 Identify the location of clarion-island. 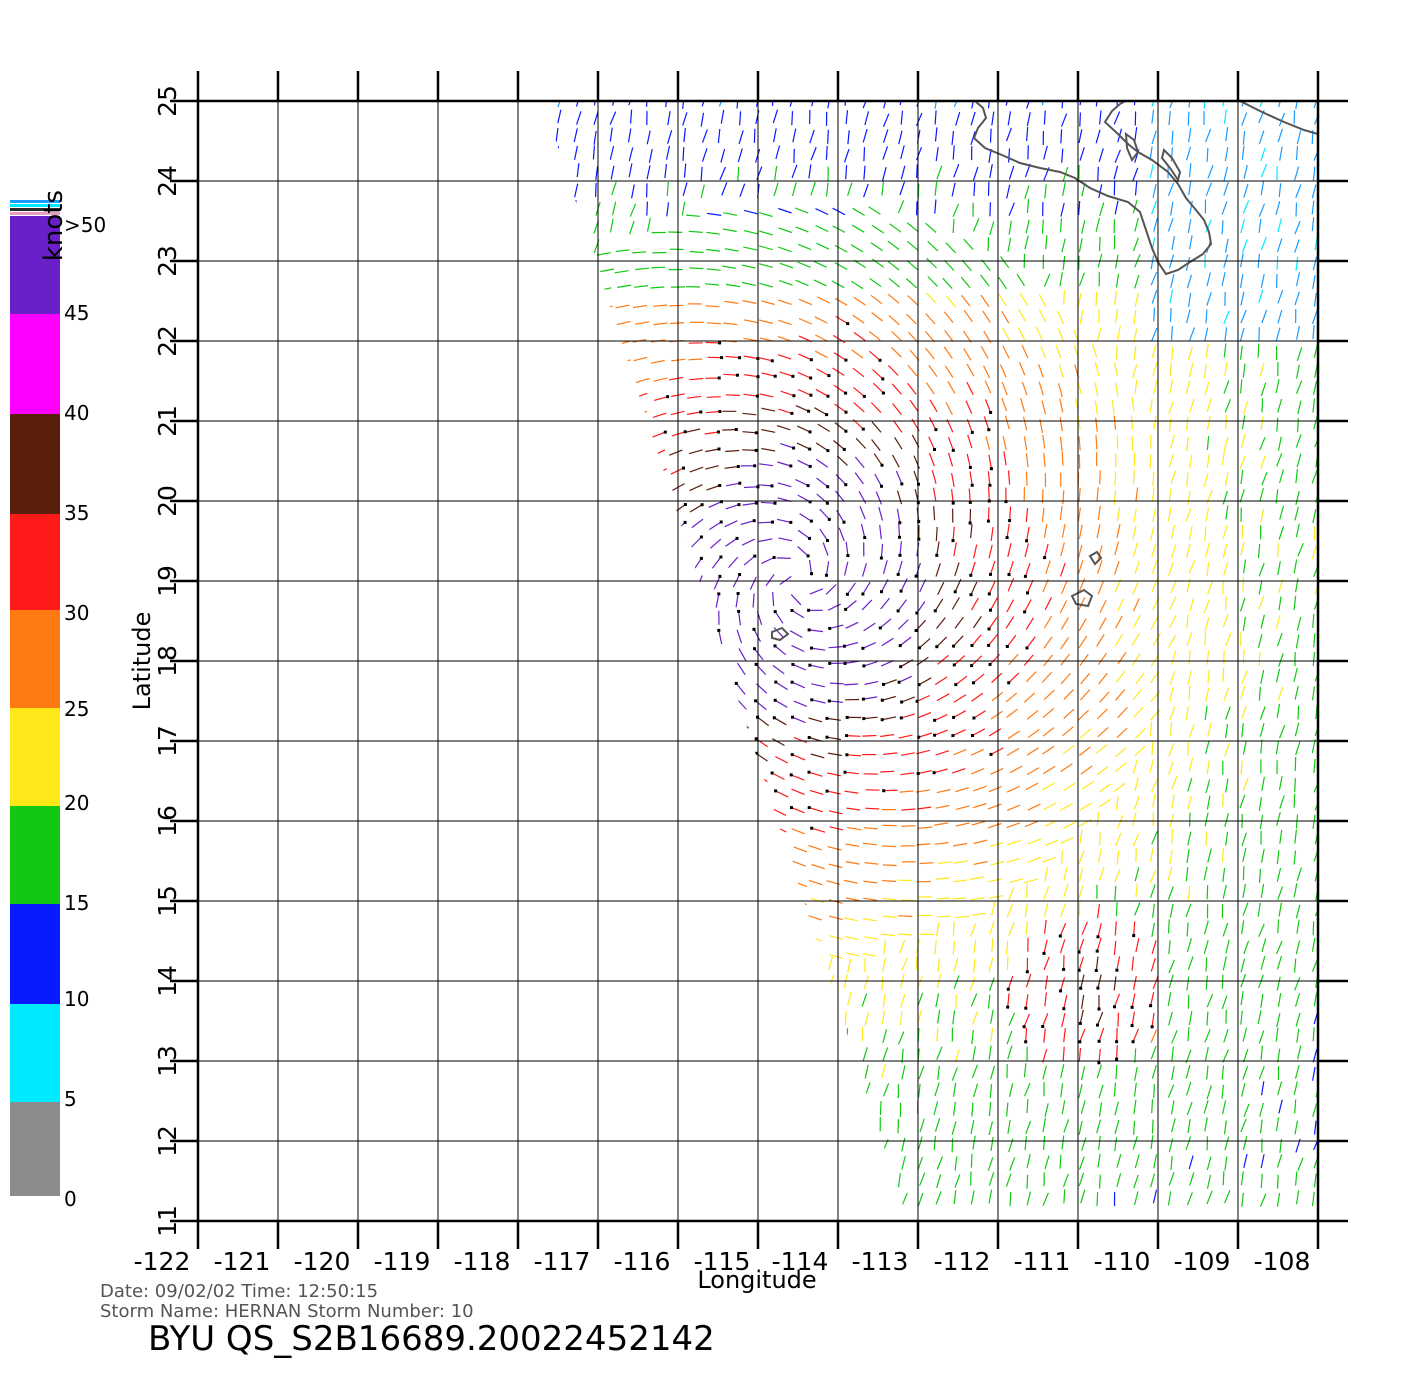
(780, 634).